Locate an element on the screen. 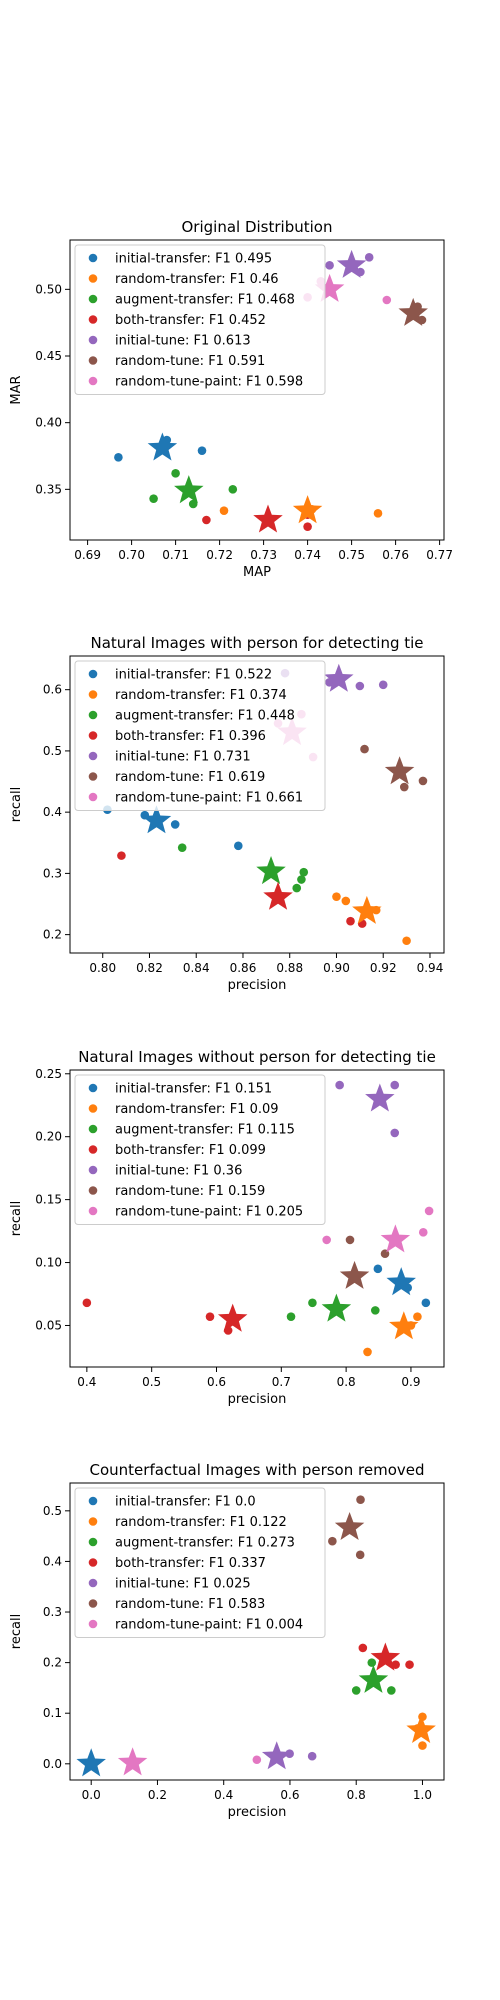 The width and height of the screenshot is (500, 2000). legend-entry: random-tune: F1 0.159 is located at coordinates (190, 1191).